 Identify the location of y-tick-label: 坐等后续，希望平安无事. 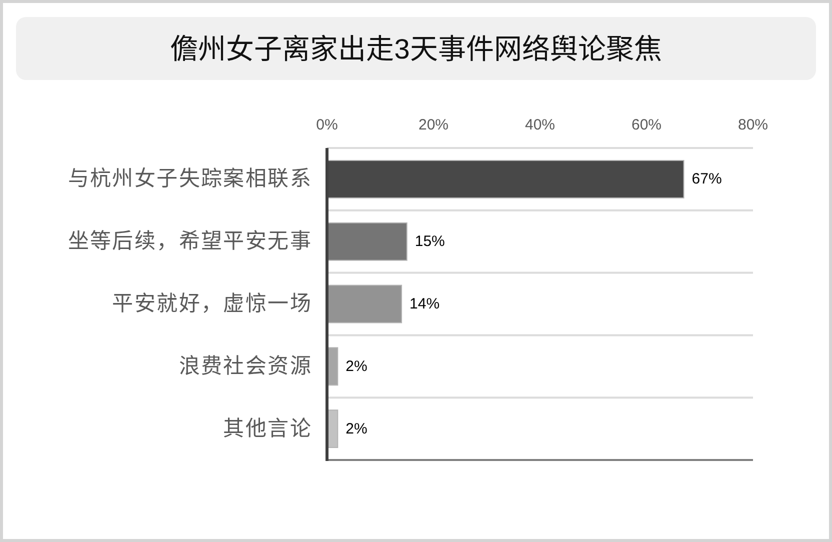
(190, 242).